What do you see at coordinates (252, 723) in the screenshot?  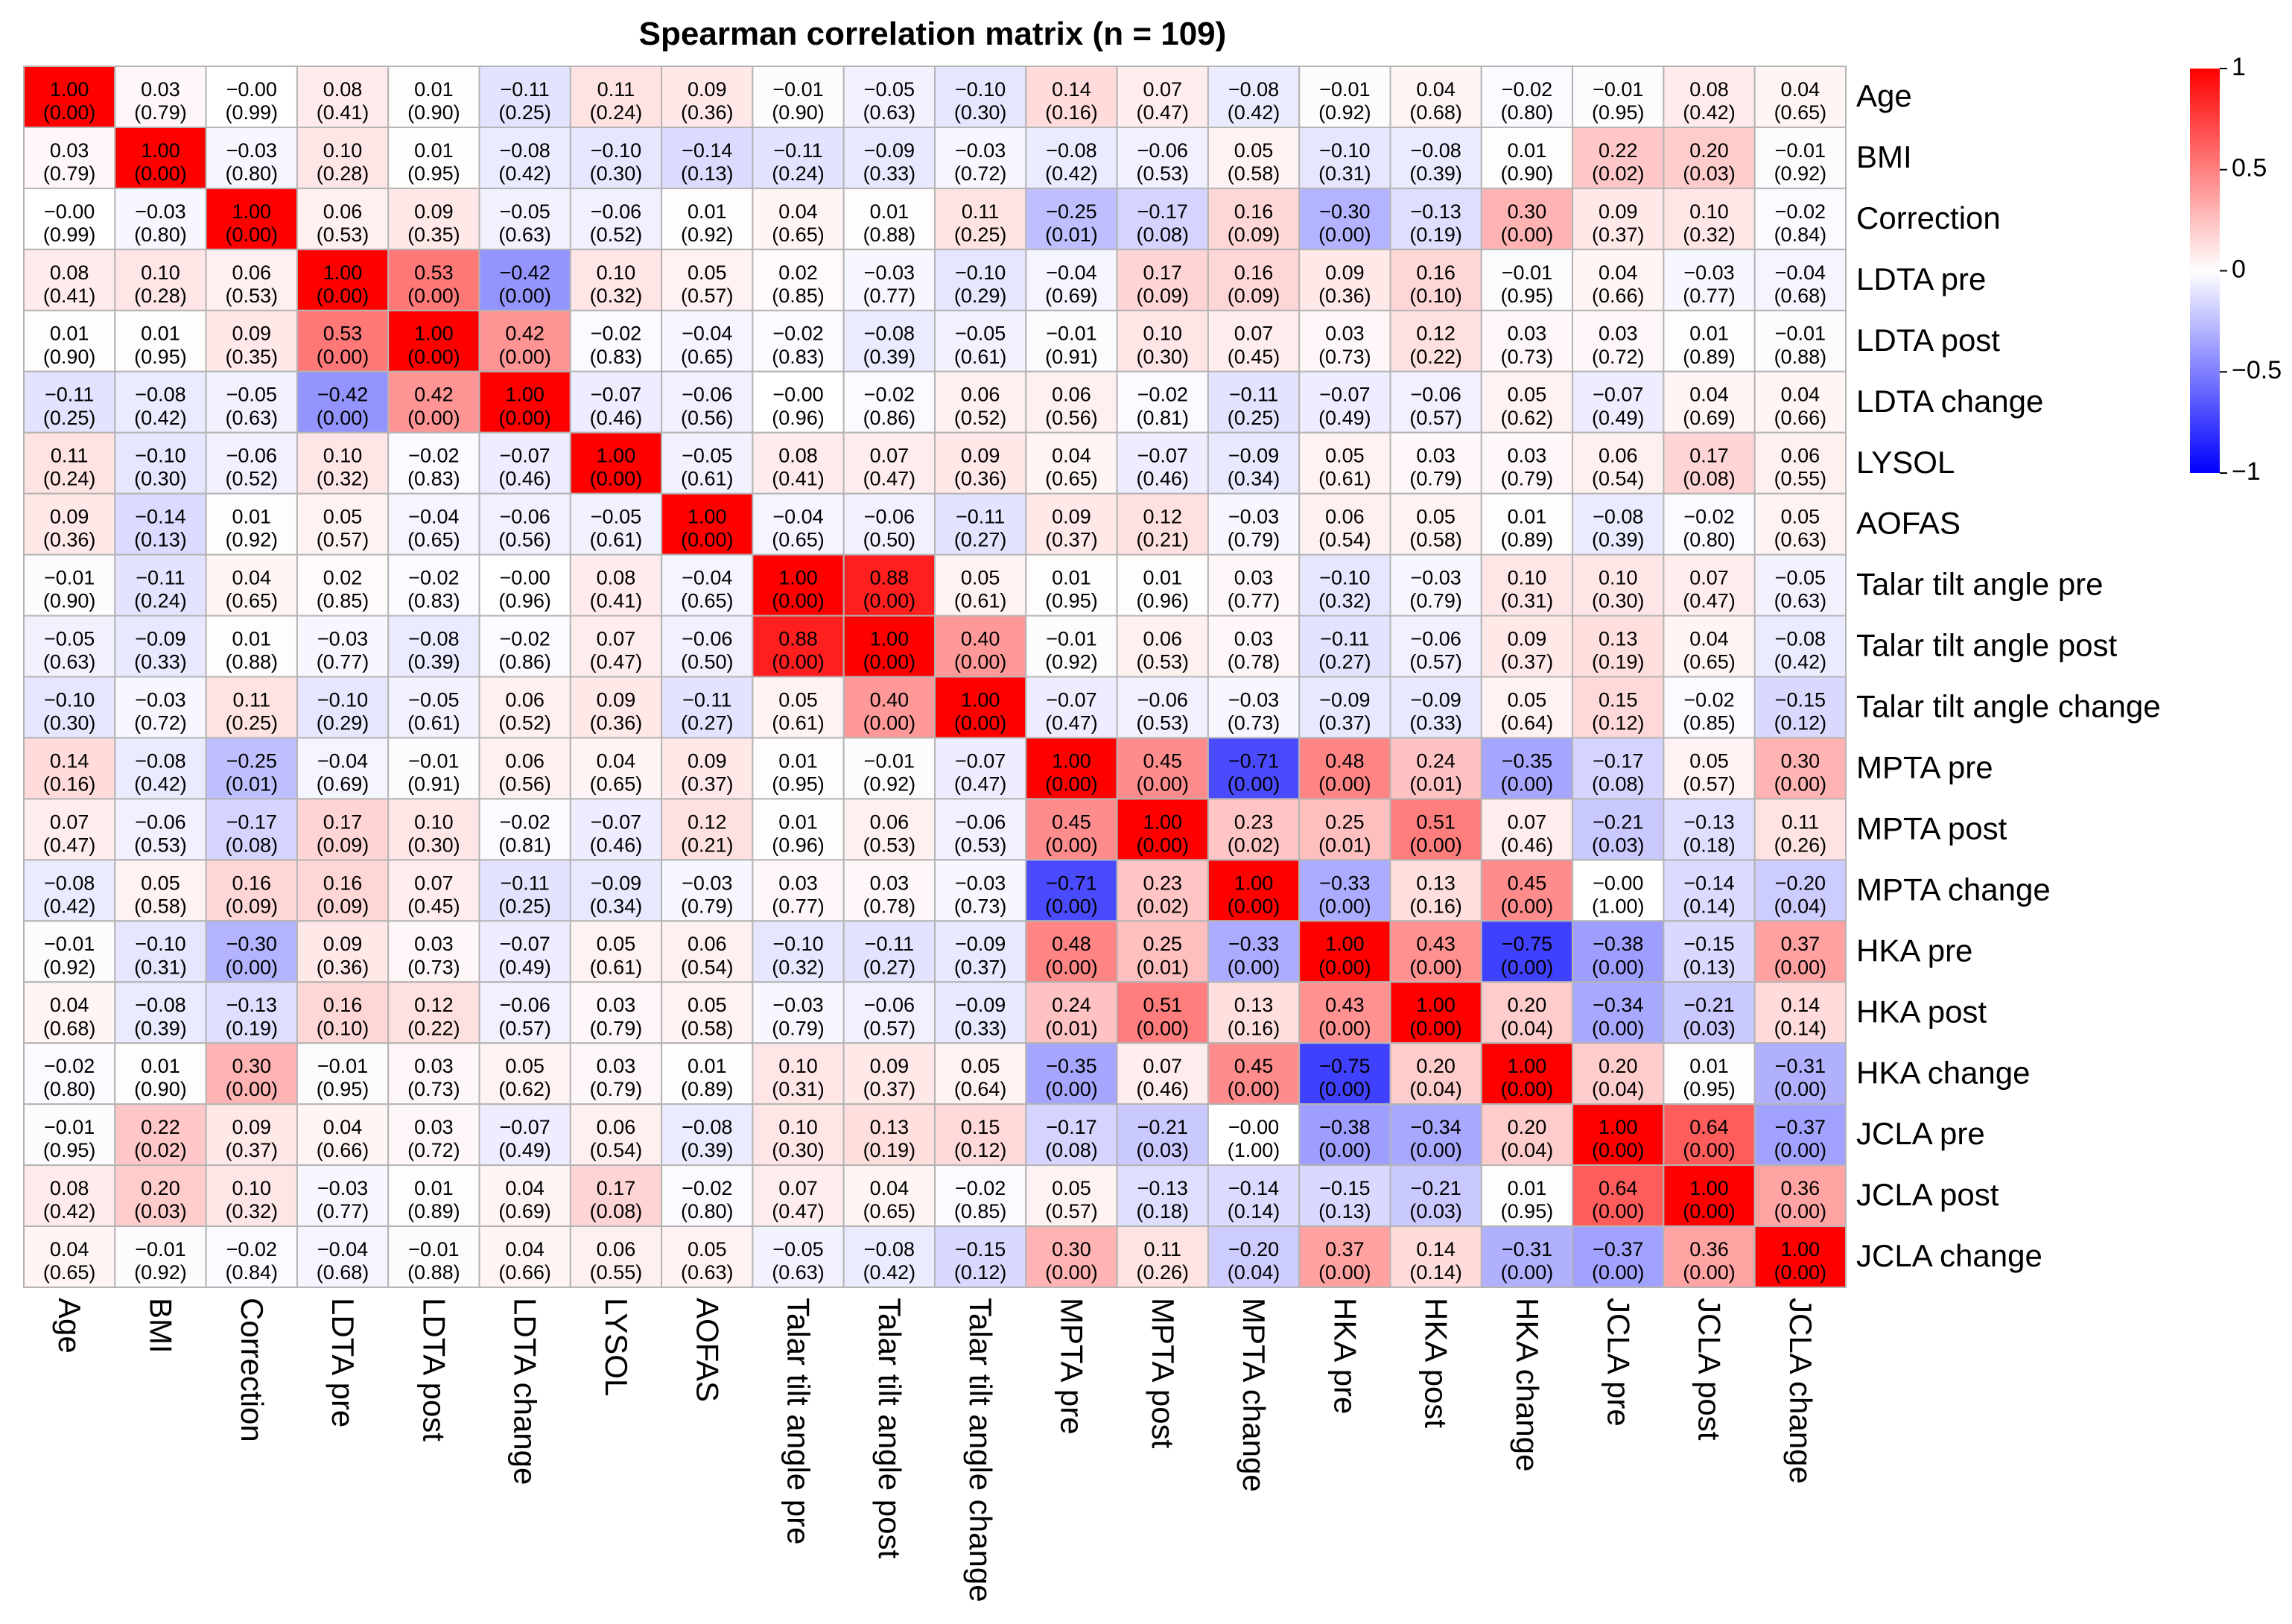 I see `cell-p-value: (0.25)` at bounding box center [252, 723].